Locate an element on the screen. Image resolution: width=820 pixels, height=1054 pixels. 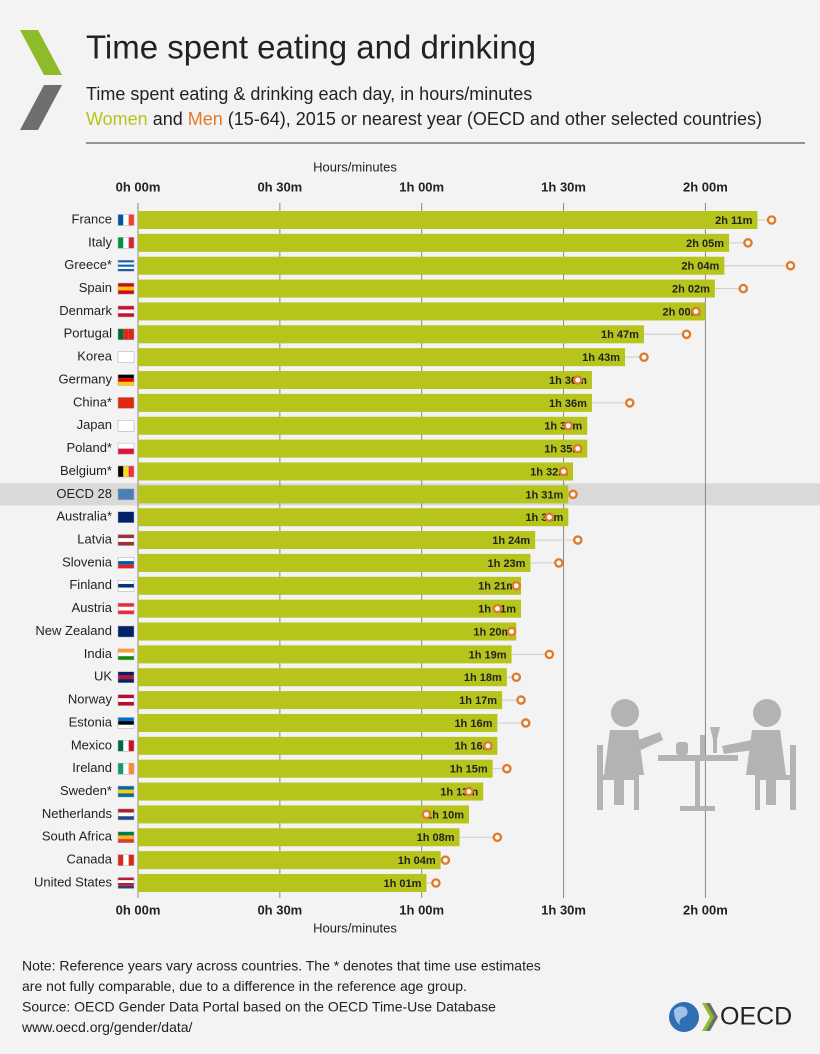
y-tick-label: Austria is located at coordinates (92, 607).